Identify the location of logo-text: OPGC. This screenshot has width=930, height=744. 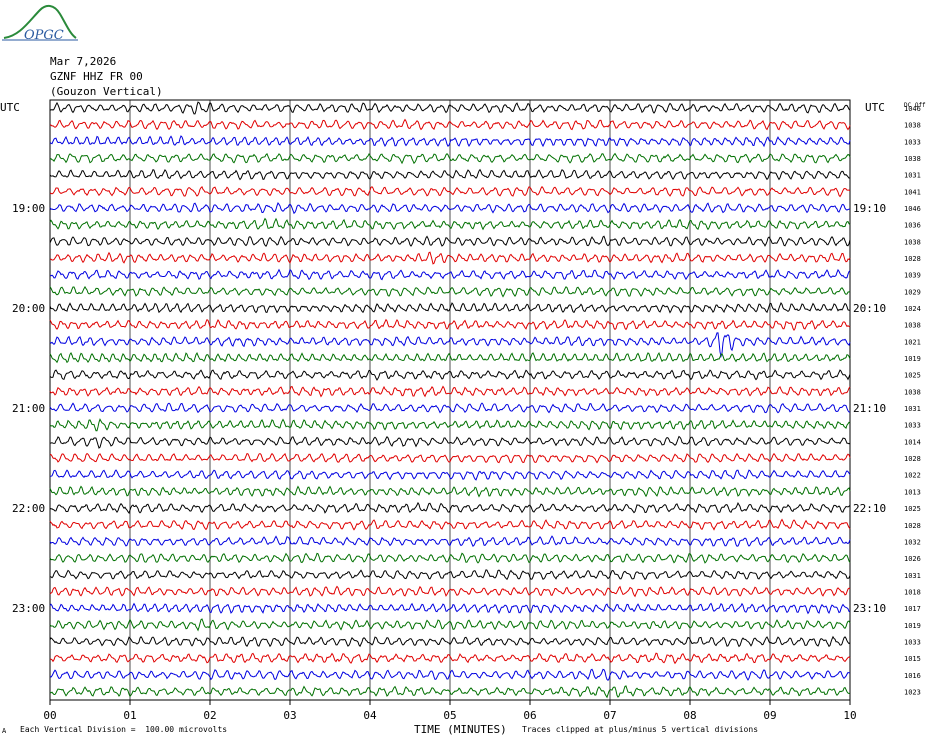
(44, 35).